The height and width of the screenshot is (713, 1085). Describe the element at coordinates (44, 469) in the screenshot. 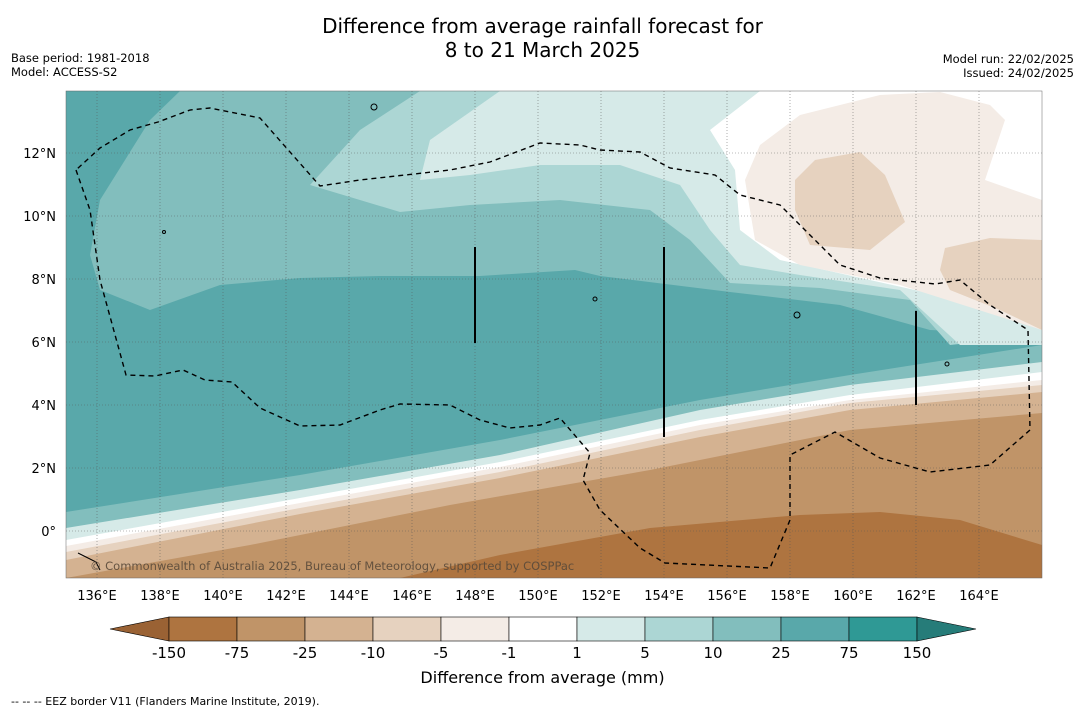

I see `lat-tick-label: 2°N` at that location.